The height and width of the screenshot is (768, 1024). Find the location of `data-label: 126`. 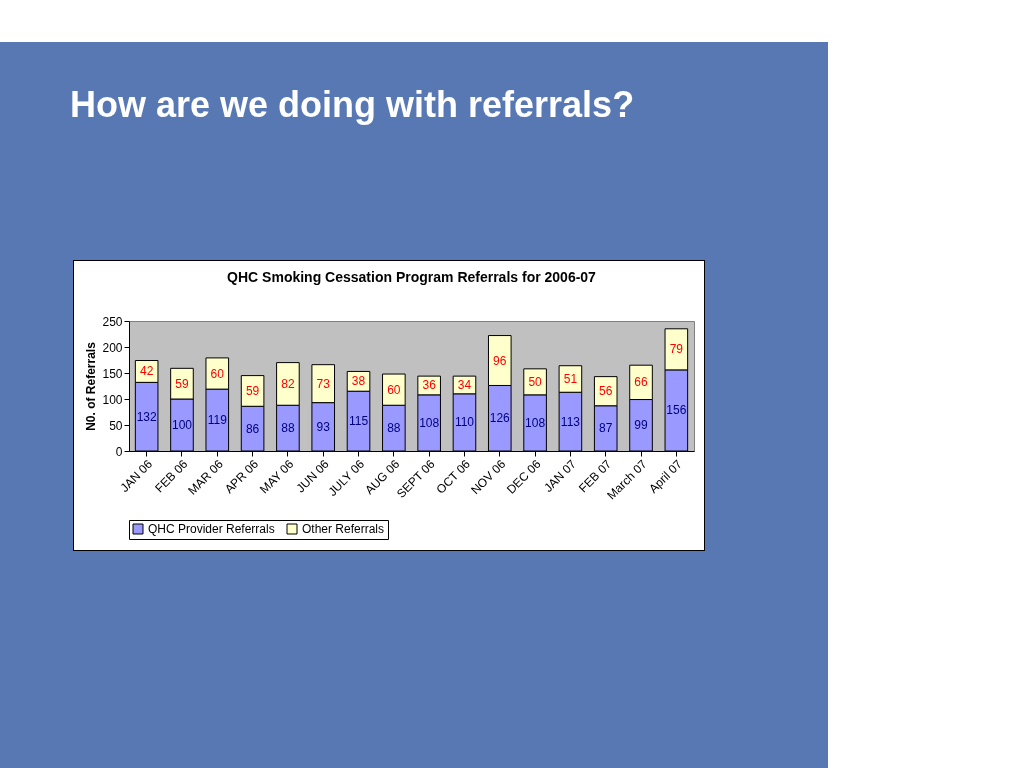

data-label: 126 is located at coordinates (500, 418).